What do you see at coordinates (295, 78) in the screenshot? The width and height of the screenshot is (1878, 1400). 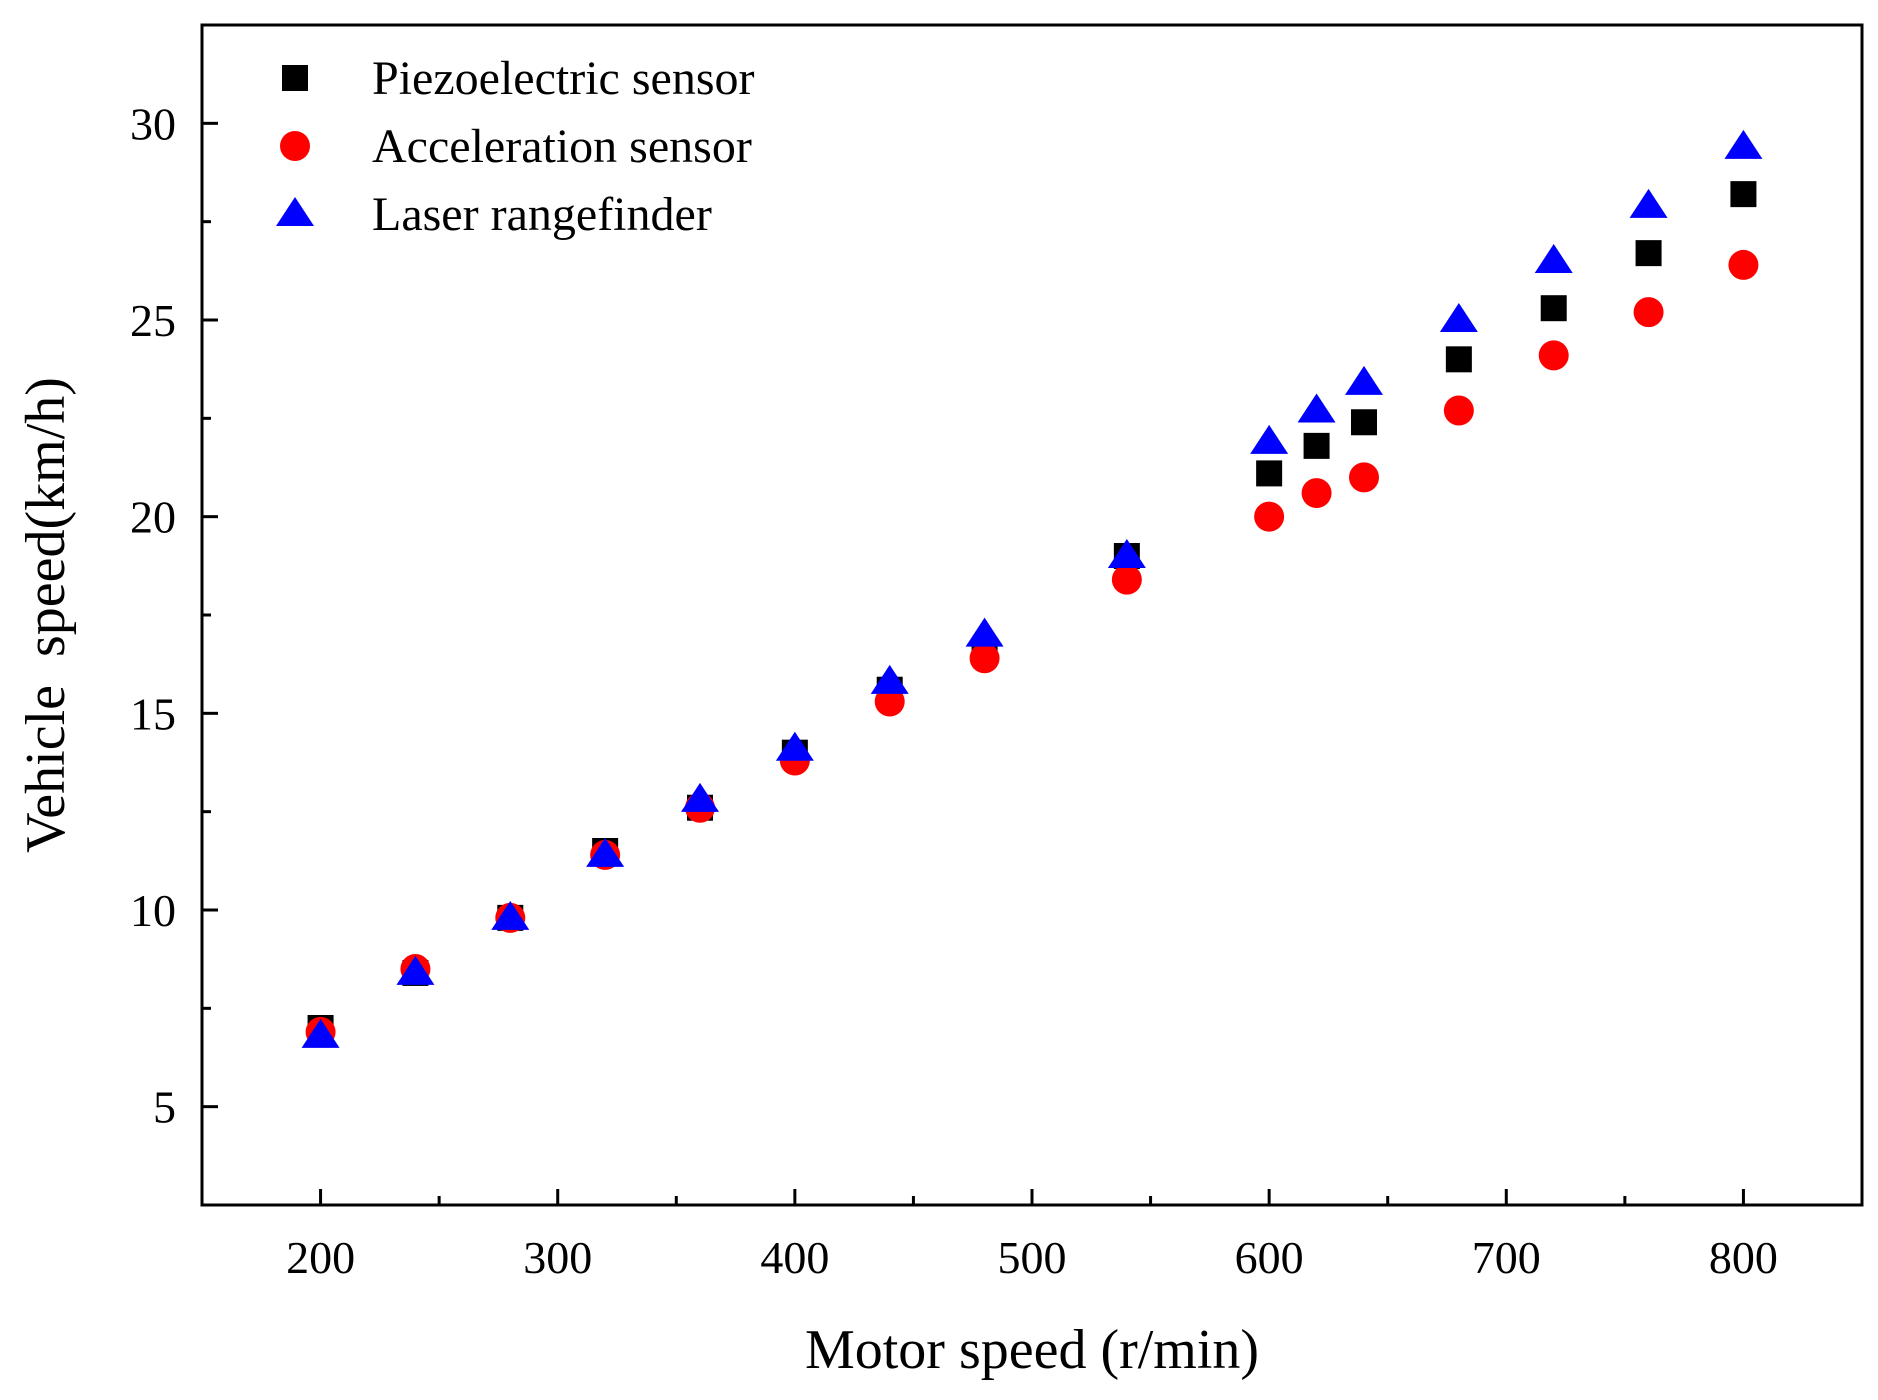 I see `legend-marker-square` at bounding box center [295, 78].